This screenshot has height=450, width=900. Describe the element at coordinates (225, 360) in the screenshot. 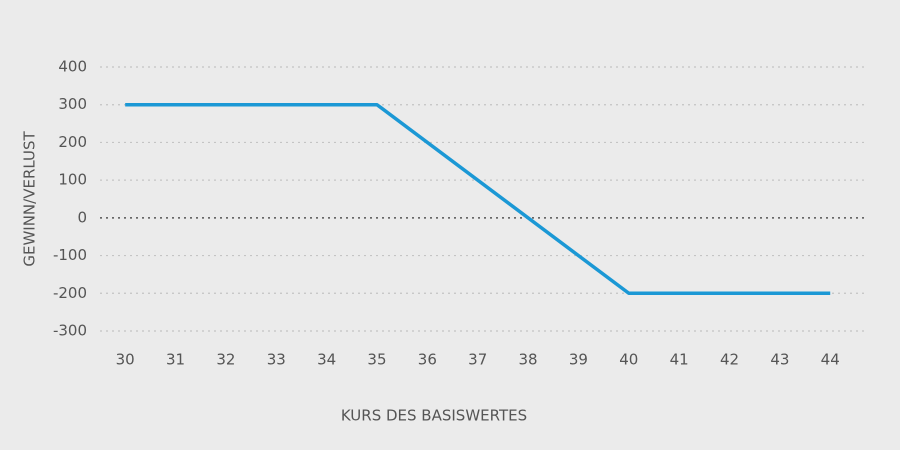

I see `x-tick-label: 32` at that location.